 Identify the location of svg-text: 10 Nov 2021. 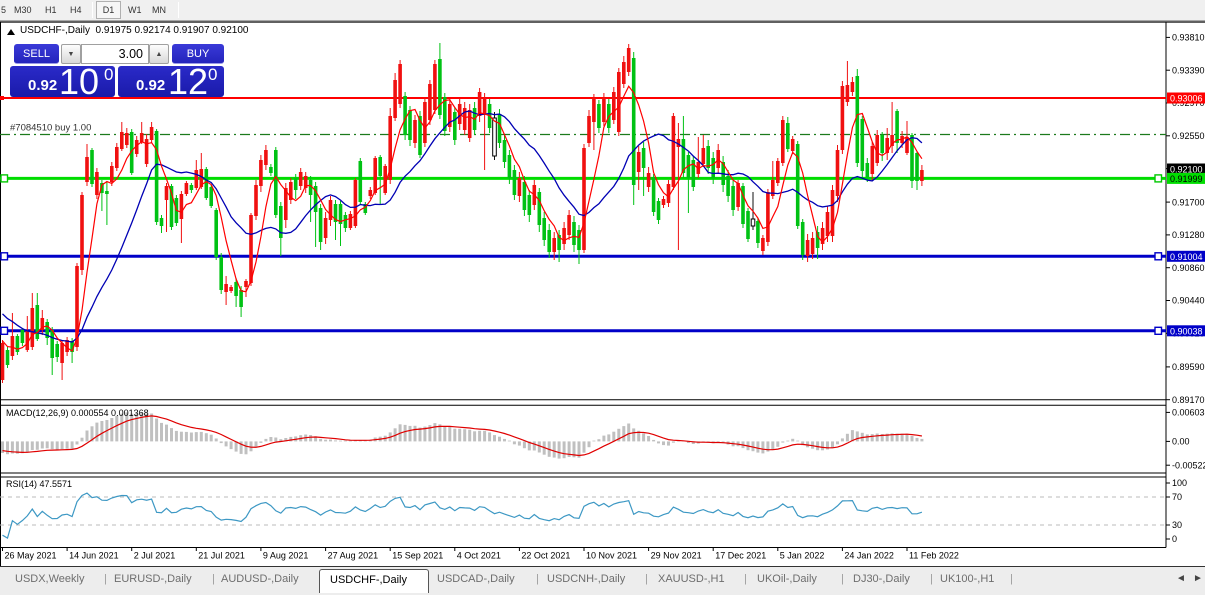
(611, 556).